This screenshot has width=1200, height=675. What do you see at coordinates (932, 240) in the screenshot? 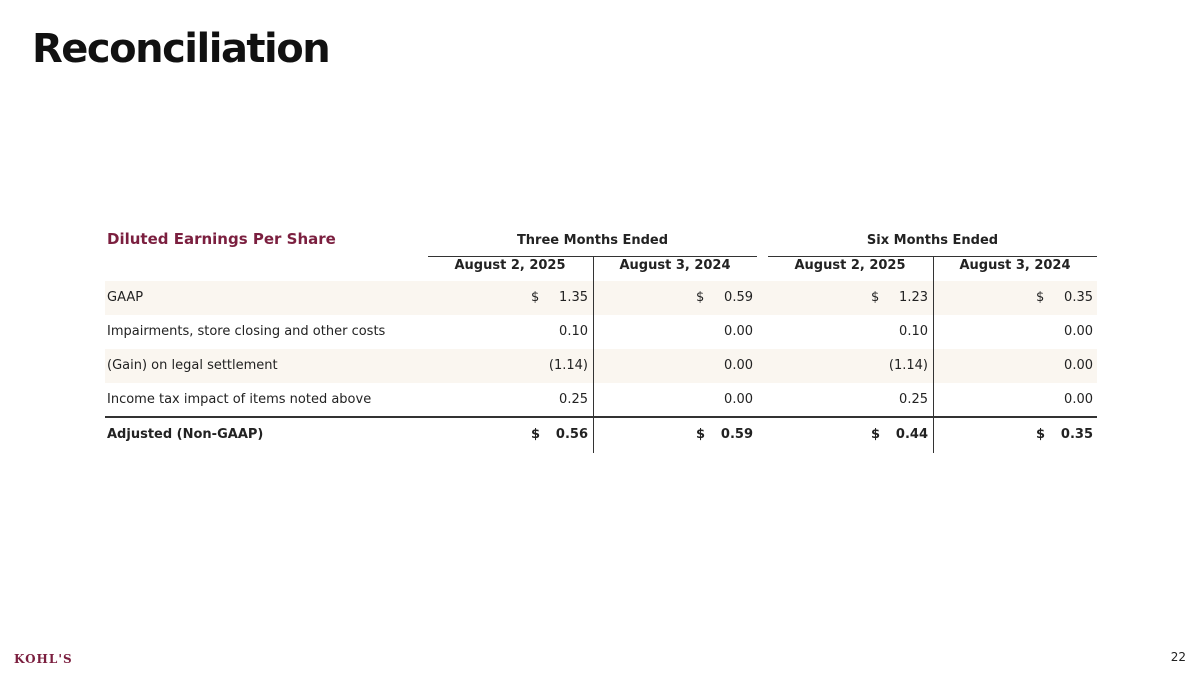
I see `group-header: Six Months Ended` at bounding box center [932, 240].